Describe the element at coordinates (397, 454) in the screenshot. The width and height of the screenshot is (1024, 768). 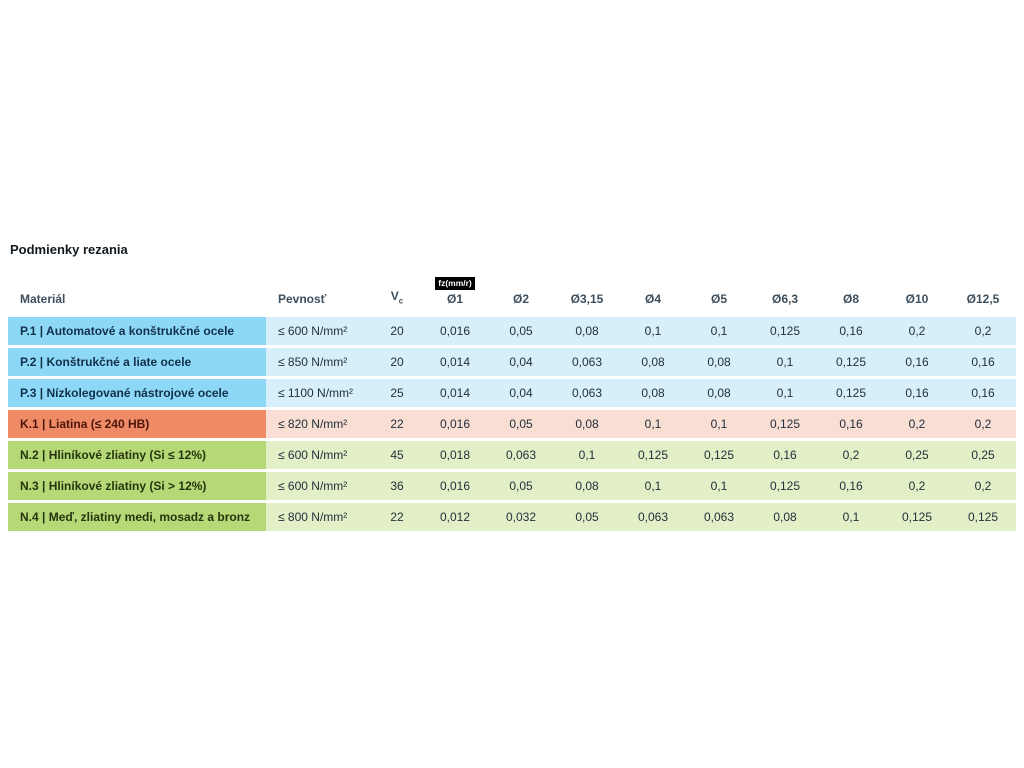
I see `vc-cell: 45` at that location.